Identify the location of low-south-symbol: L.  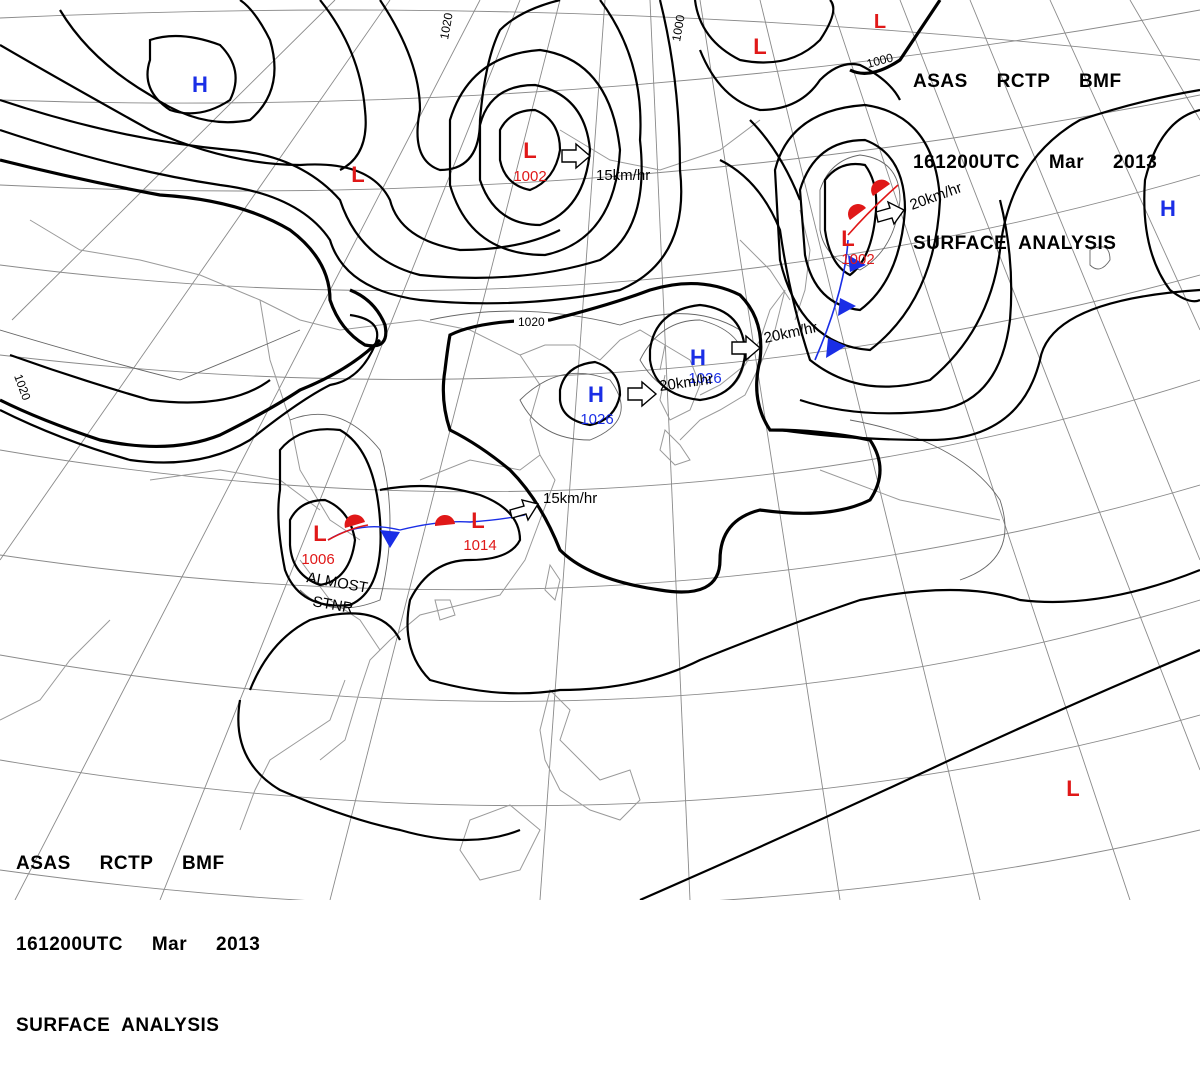
(477, 520).